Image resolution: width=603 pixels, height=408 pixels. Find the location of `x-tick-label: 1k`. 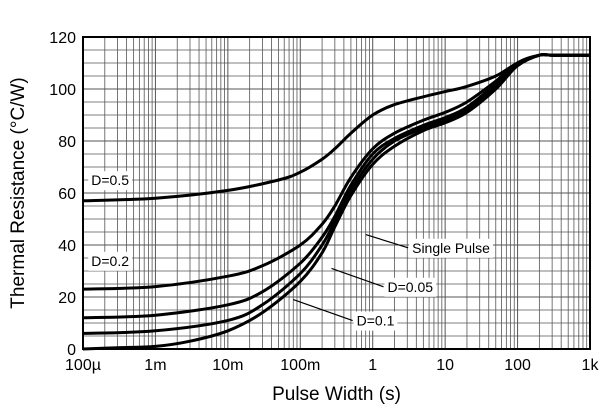

x-tick-label: 1k is located at coordinates (591, 365).